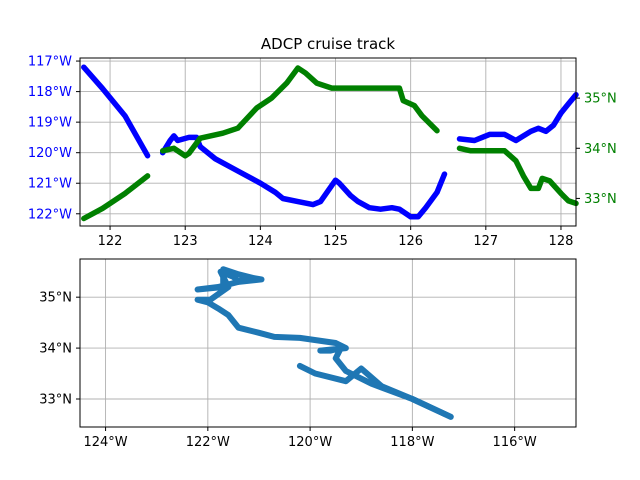 This screenshot has height=480, width=640. I want to click on bottom-y-tick-label: 35°N, so click(55, 298).